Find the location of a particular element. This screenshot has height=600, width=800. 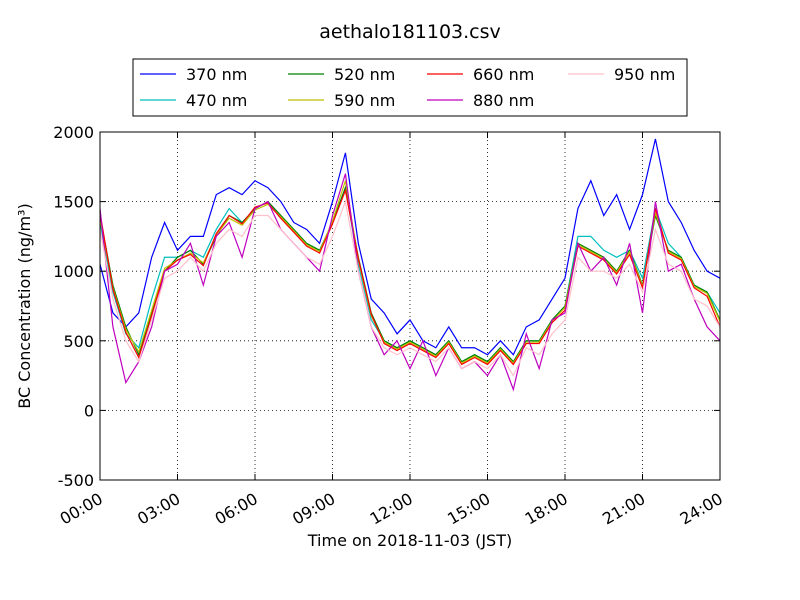

legend-label: 370 nm is located at coordinates (216, 74).